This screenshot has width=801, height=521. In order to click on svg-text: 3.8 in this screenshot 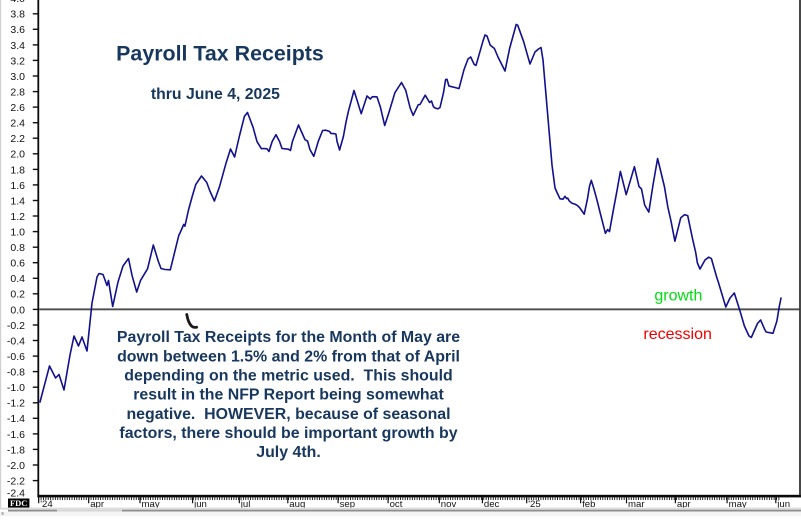, I will do `click(17, 15)`.